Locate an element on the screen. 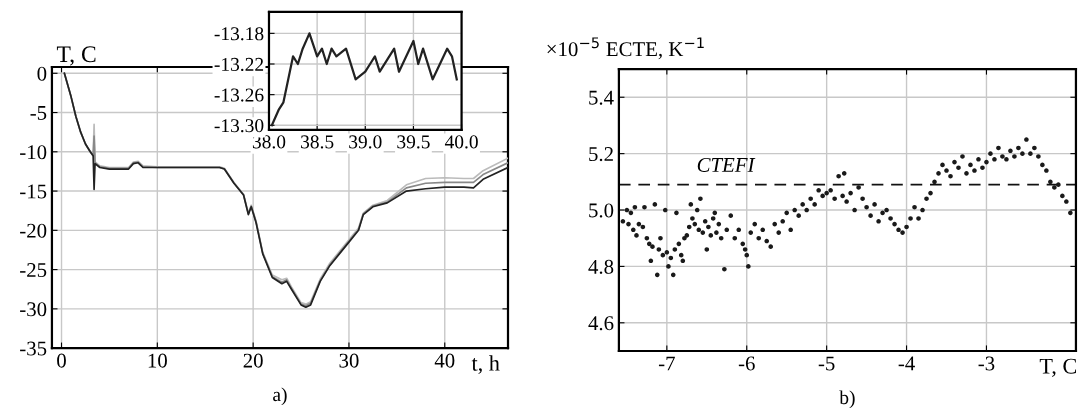  y-tick-label: -10 is located at coordinates (33, 152).